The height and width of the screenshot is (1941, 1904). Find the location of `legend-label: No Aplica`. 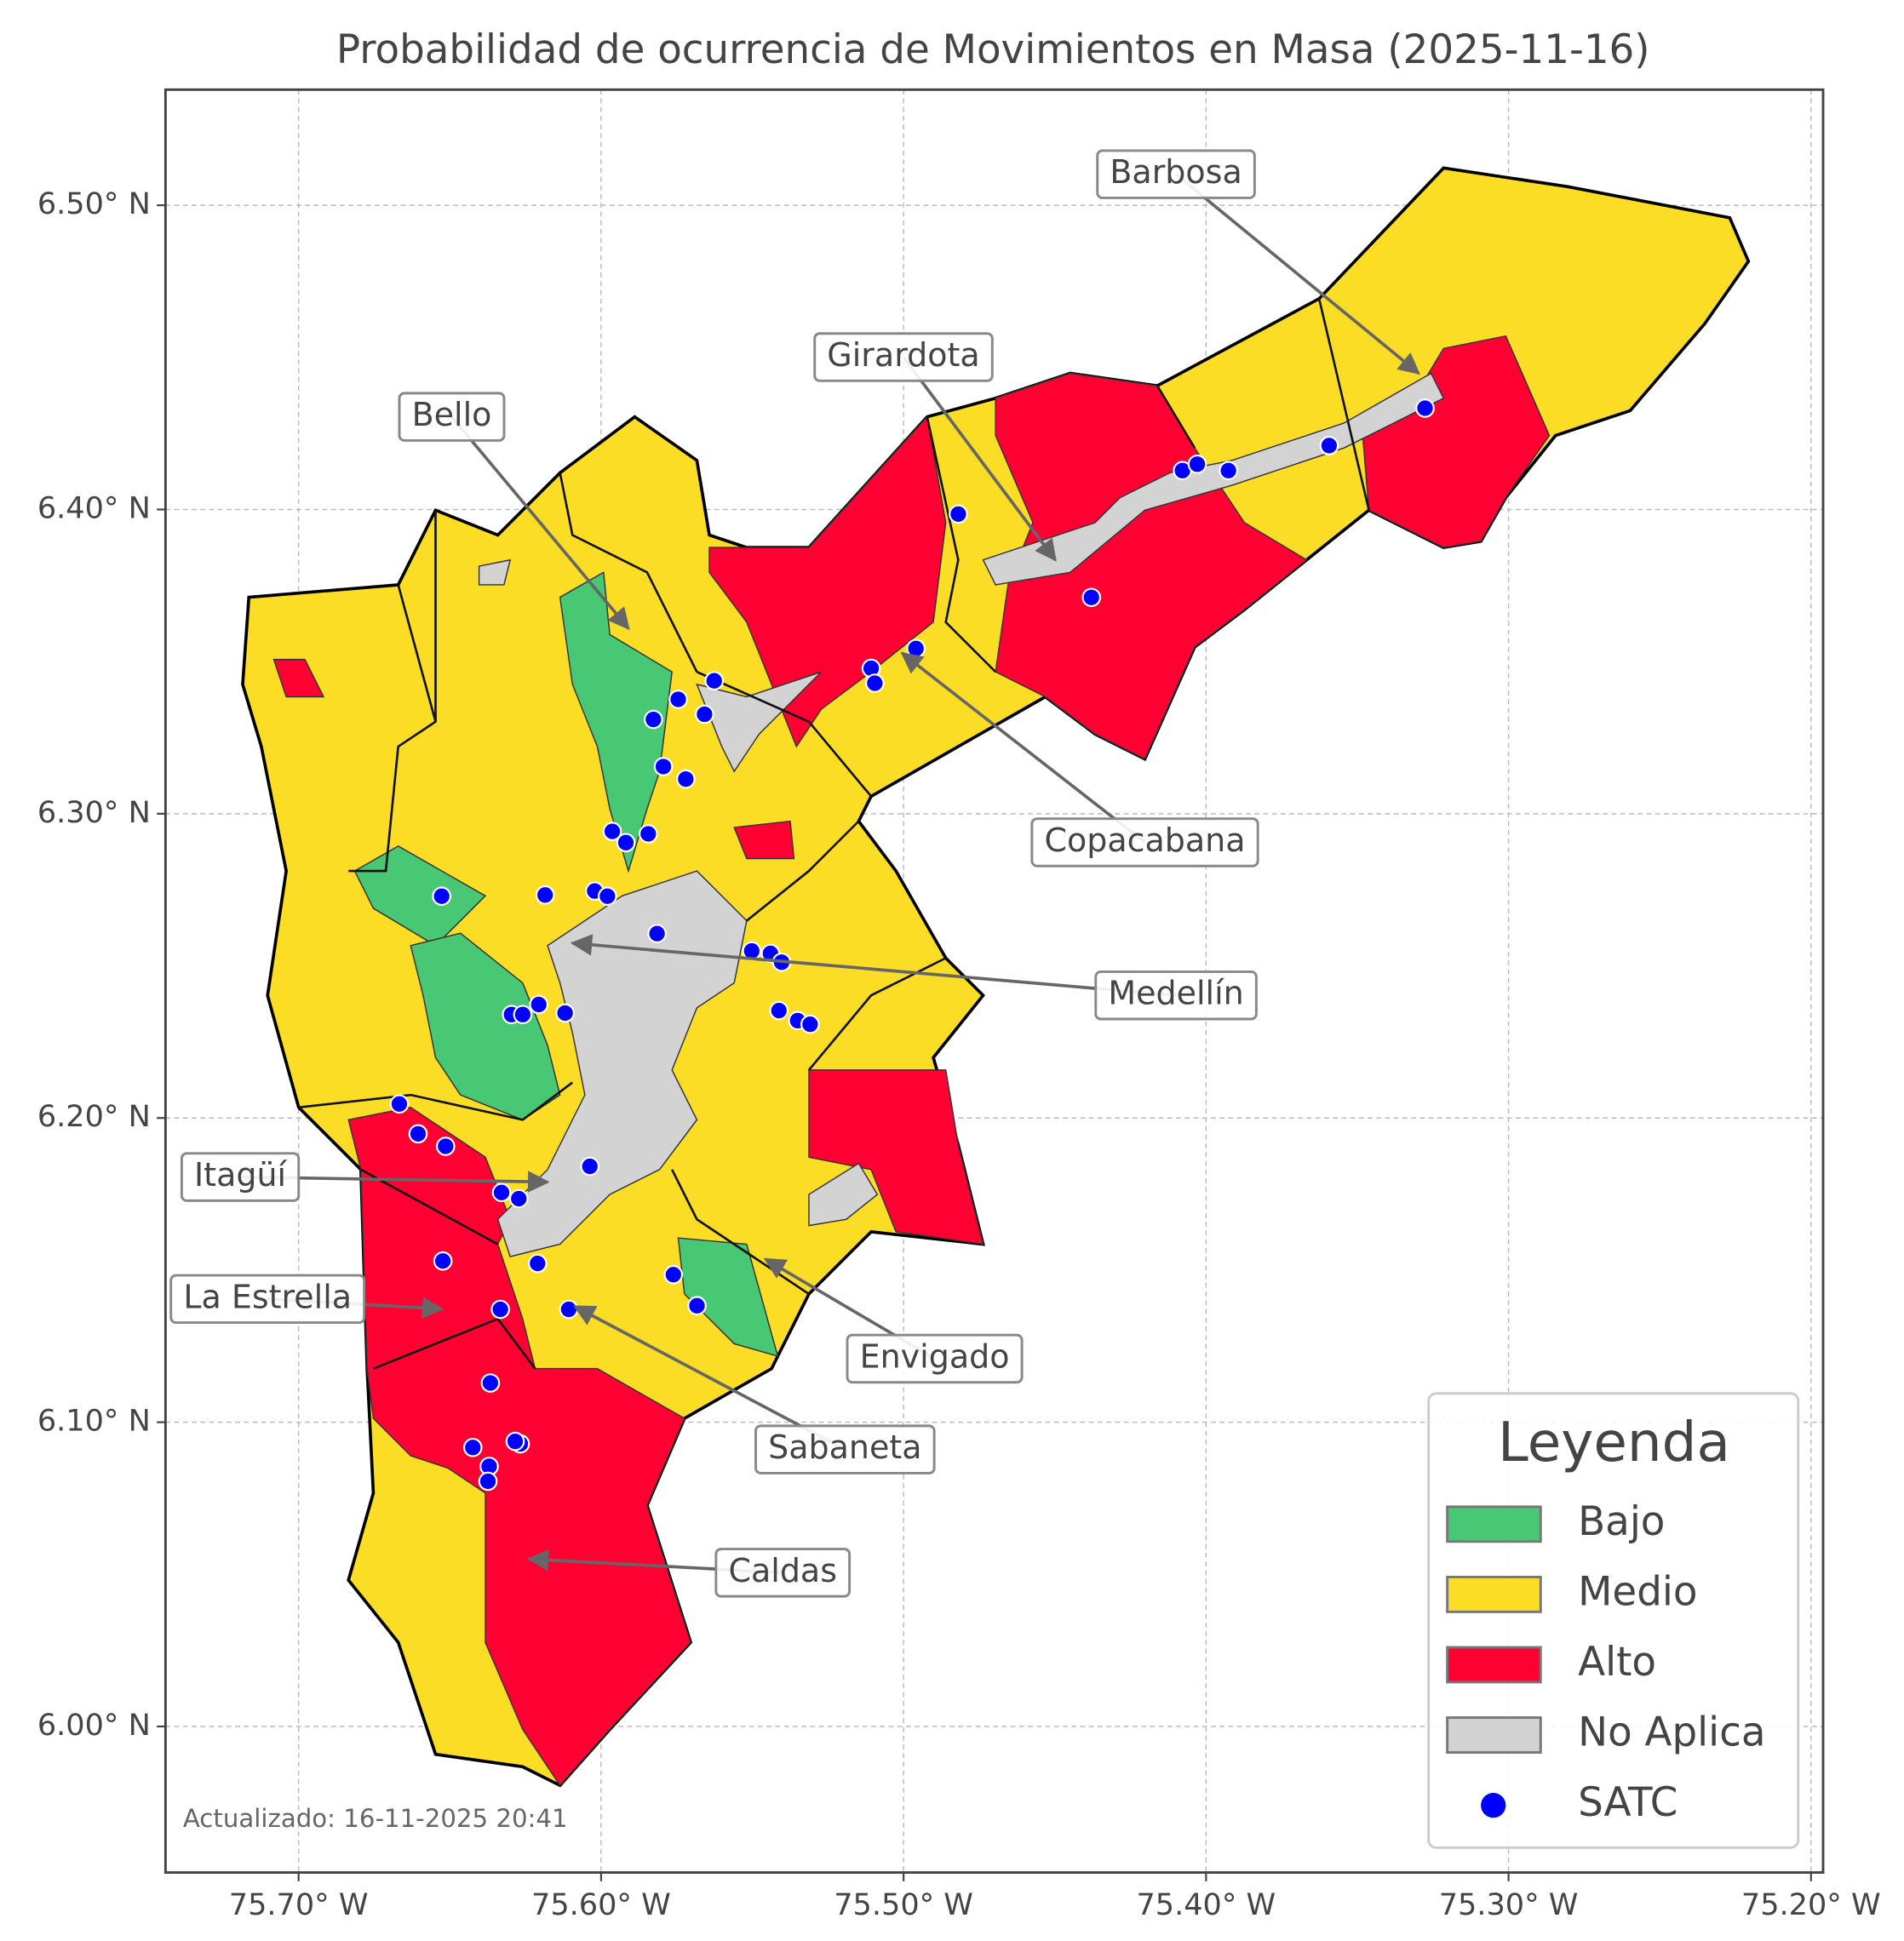

legend-label: No Aplica is located at coordinates (1671, 1733).